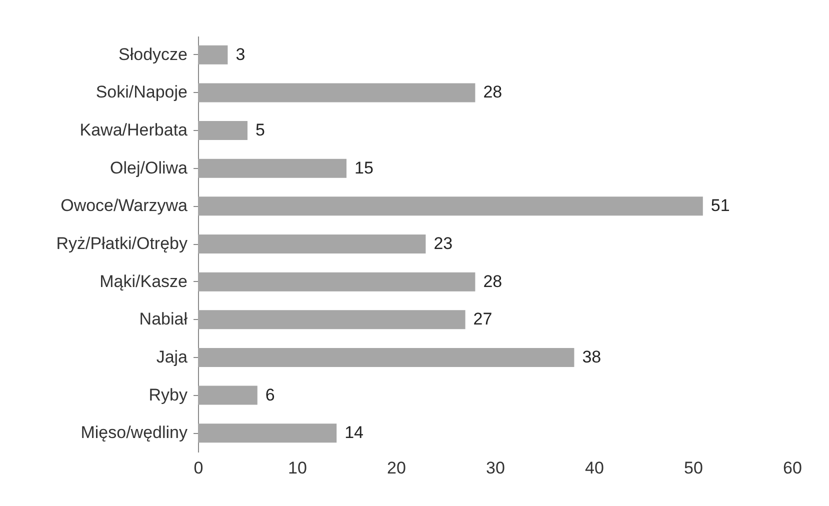 The width and height of the screenshot is (829, 506). What do you see at coordinates (144, 281) in the screenshot?
I see `y-tick-label: Mąki/Kasze` at bounding box center [144, 281].